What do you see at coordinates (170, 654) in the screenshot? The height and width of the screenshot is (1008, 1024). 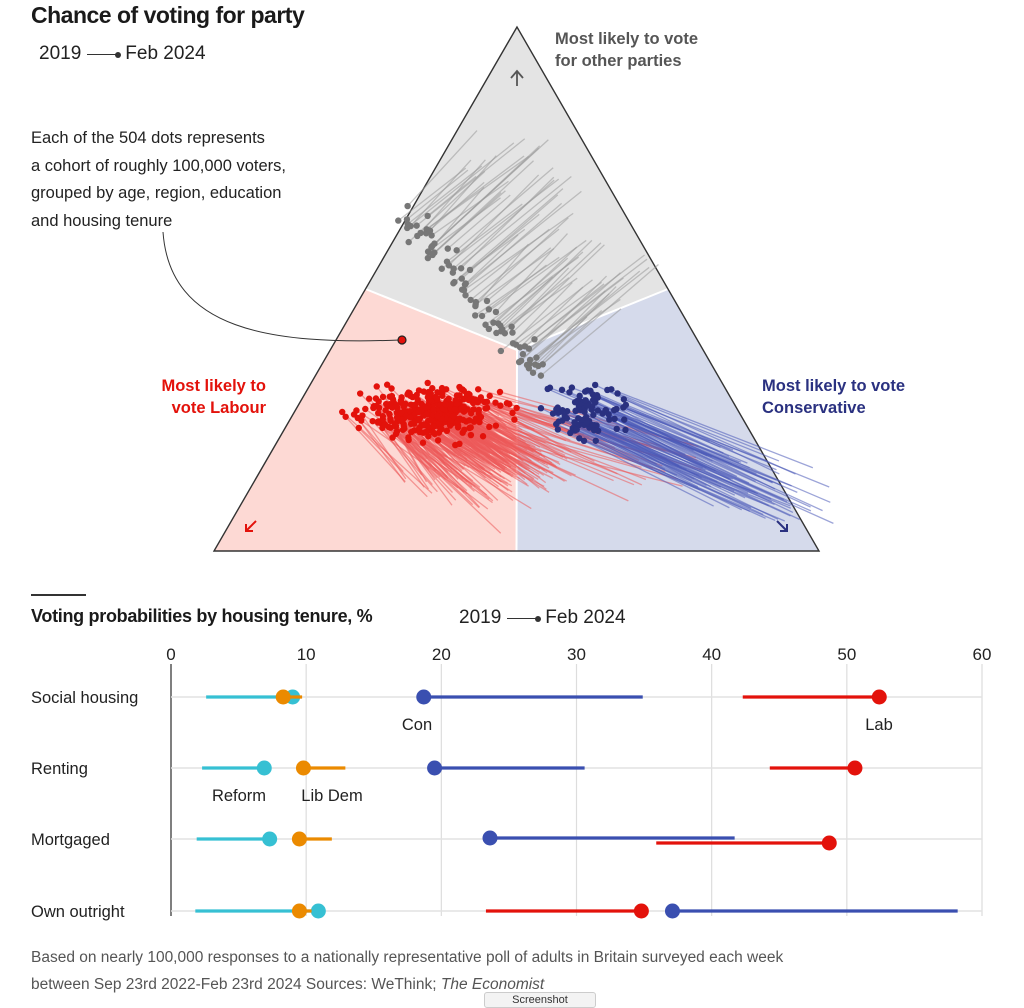 I see `x-tick-label: 0` at bounding box center [170, 654].